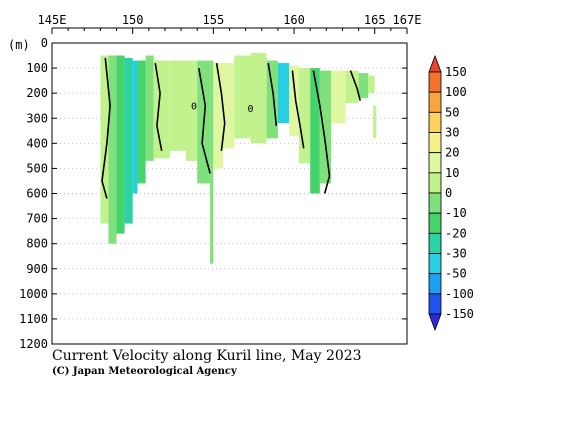 This screenshot has height=423, width=570. Describe the element at coordinates (37, 143) in the screenshot. I see `y-tick-label-400: 400` at that location.